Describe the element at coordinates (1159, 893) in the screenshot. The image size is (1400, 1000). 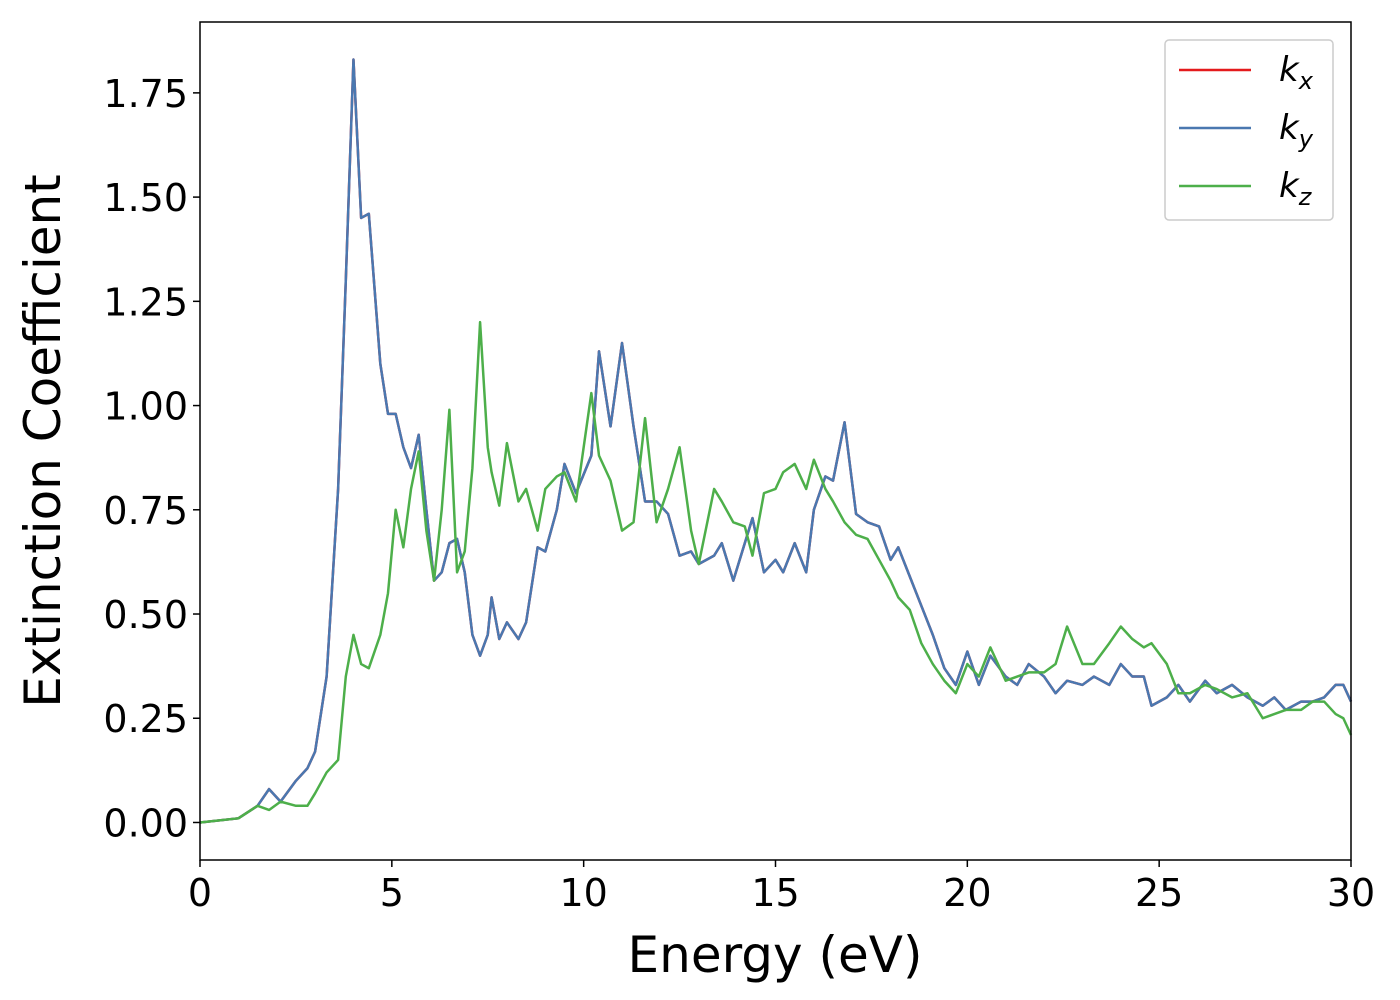
I see `x-tick-label: 25` at that location.